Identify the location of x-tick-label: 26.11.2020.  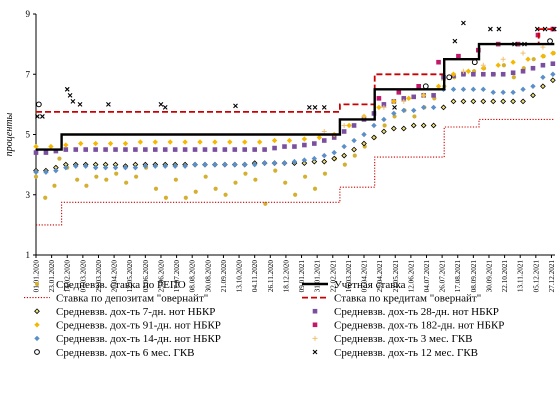
(271, 276).